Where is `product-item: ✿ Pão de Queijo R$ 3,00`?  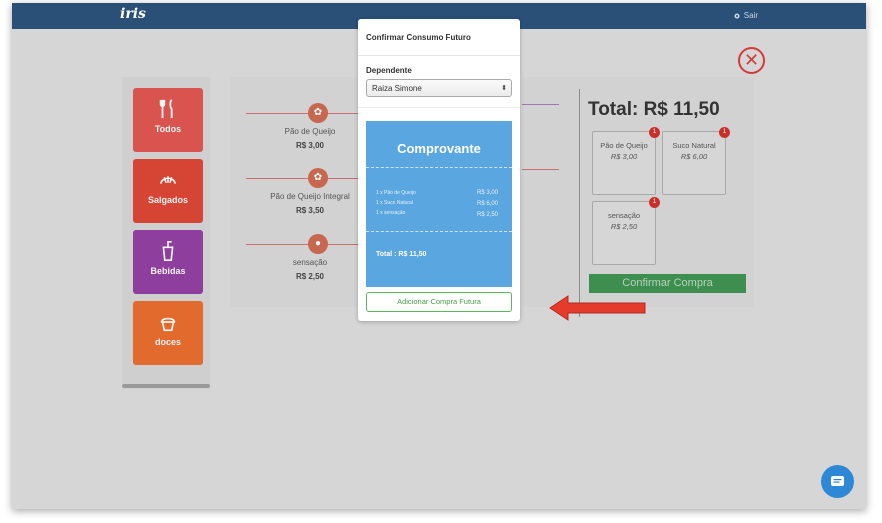 product-item: ✿ Pão de Queijo R$ 3,00 is located at coordinates (310, 125).